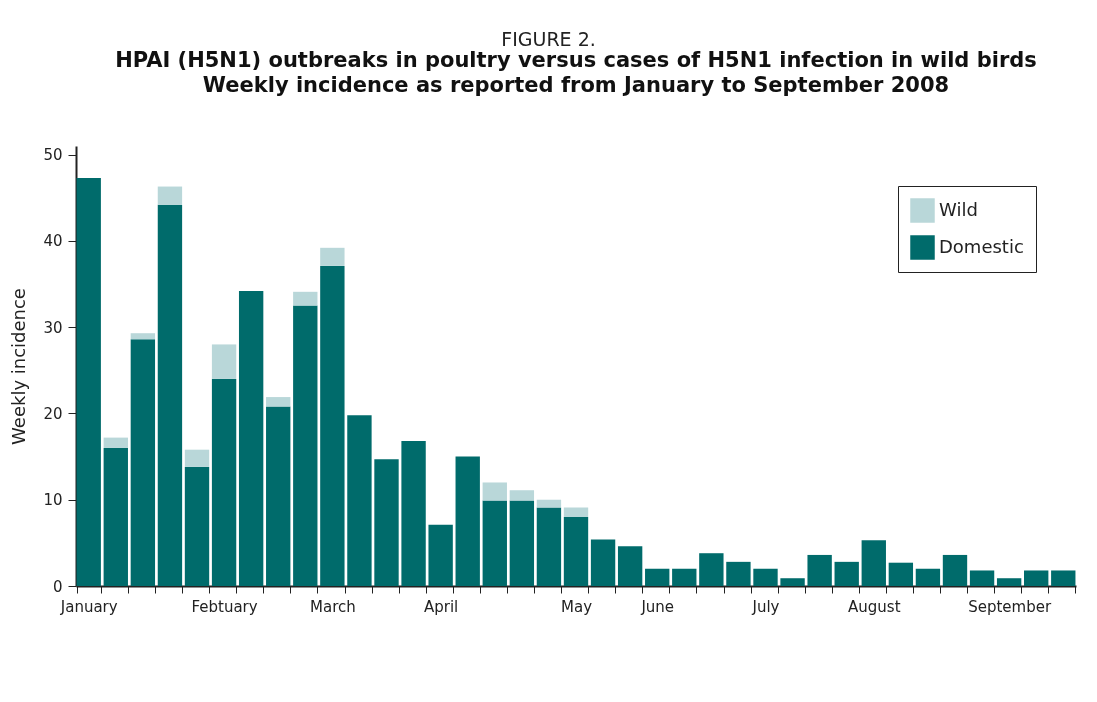 This screenshot has height=702, width=1097. What do you see at coordinates (548, 39) in the screenshot?
I see `caption: FIGURE 2.` at bounding box center [548, 39].